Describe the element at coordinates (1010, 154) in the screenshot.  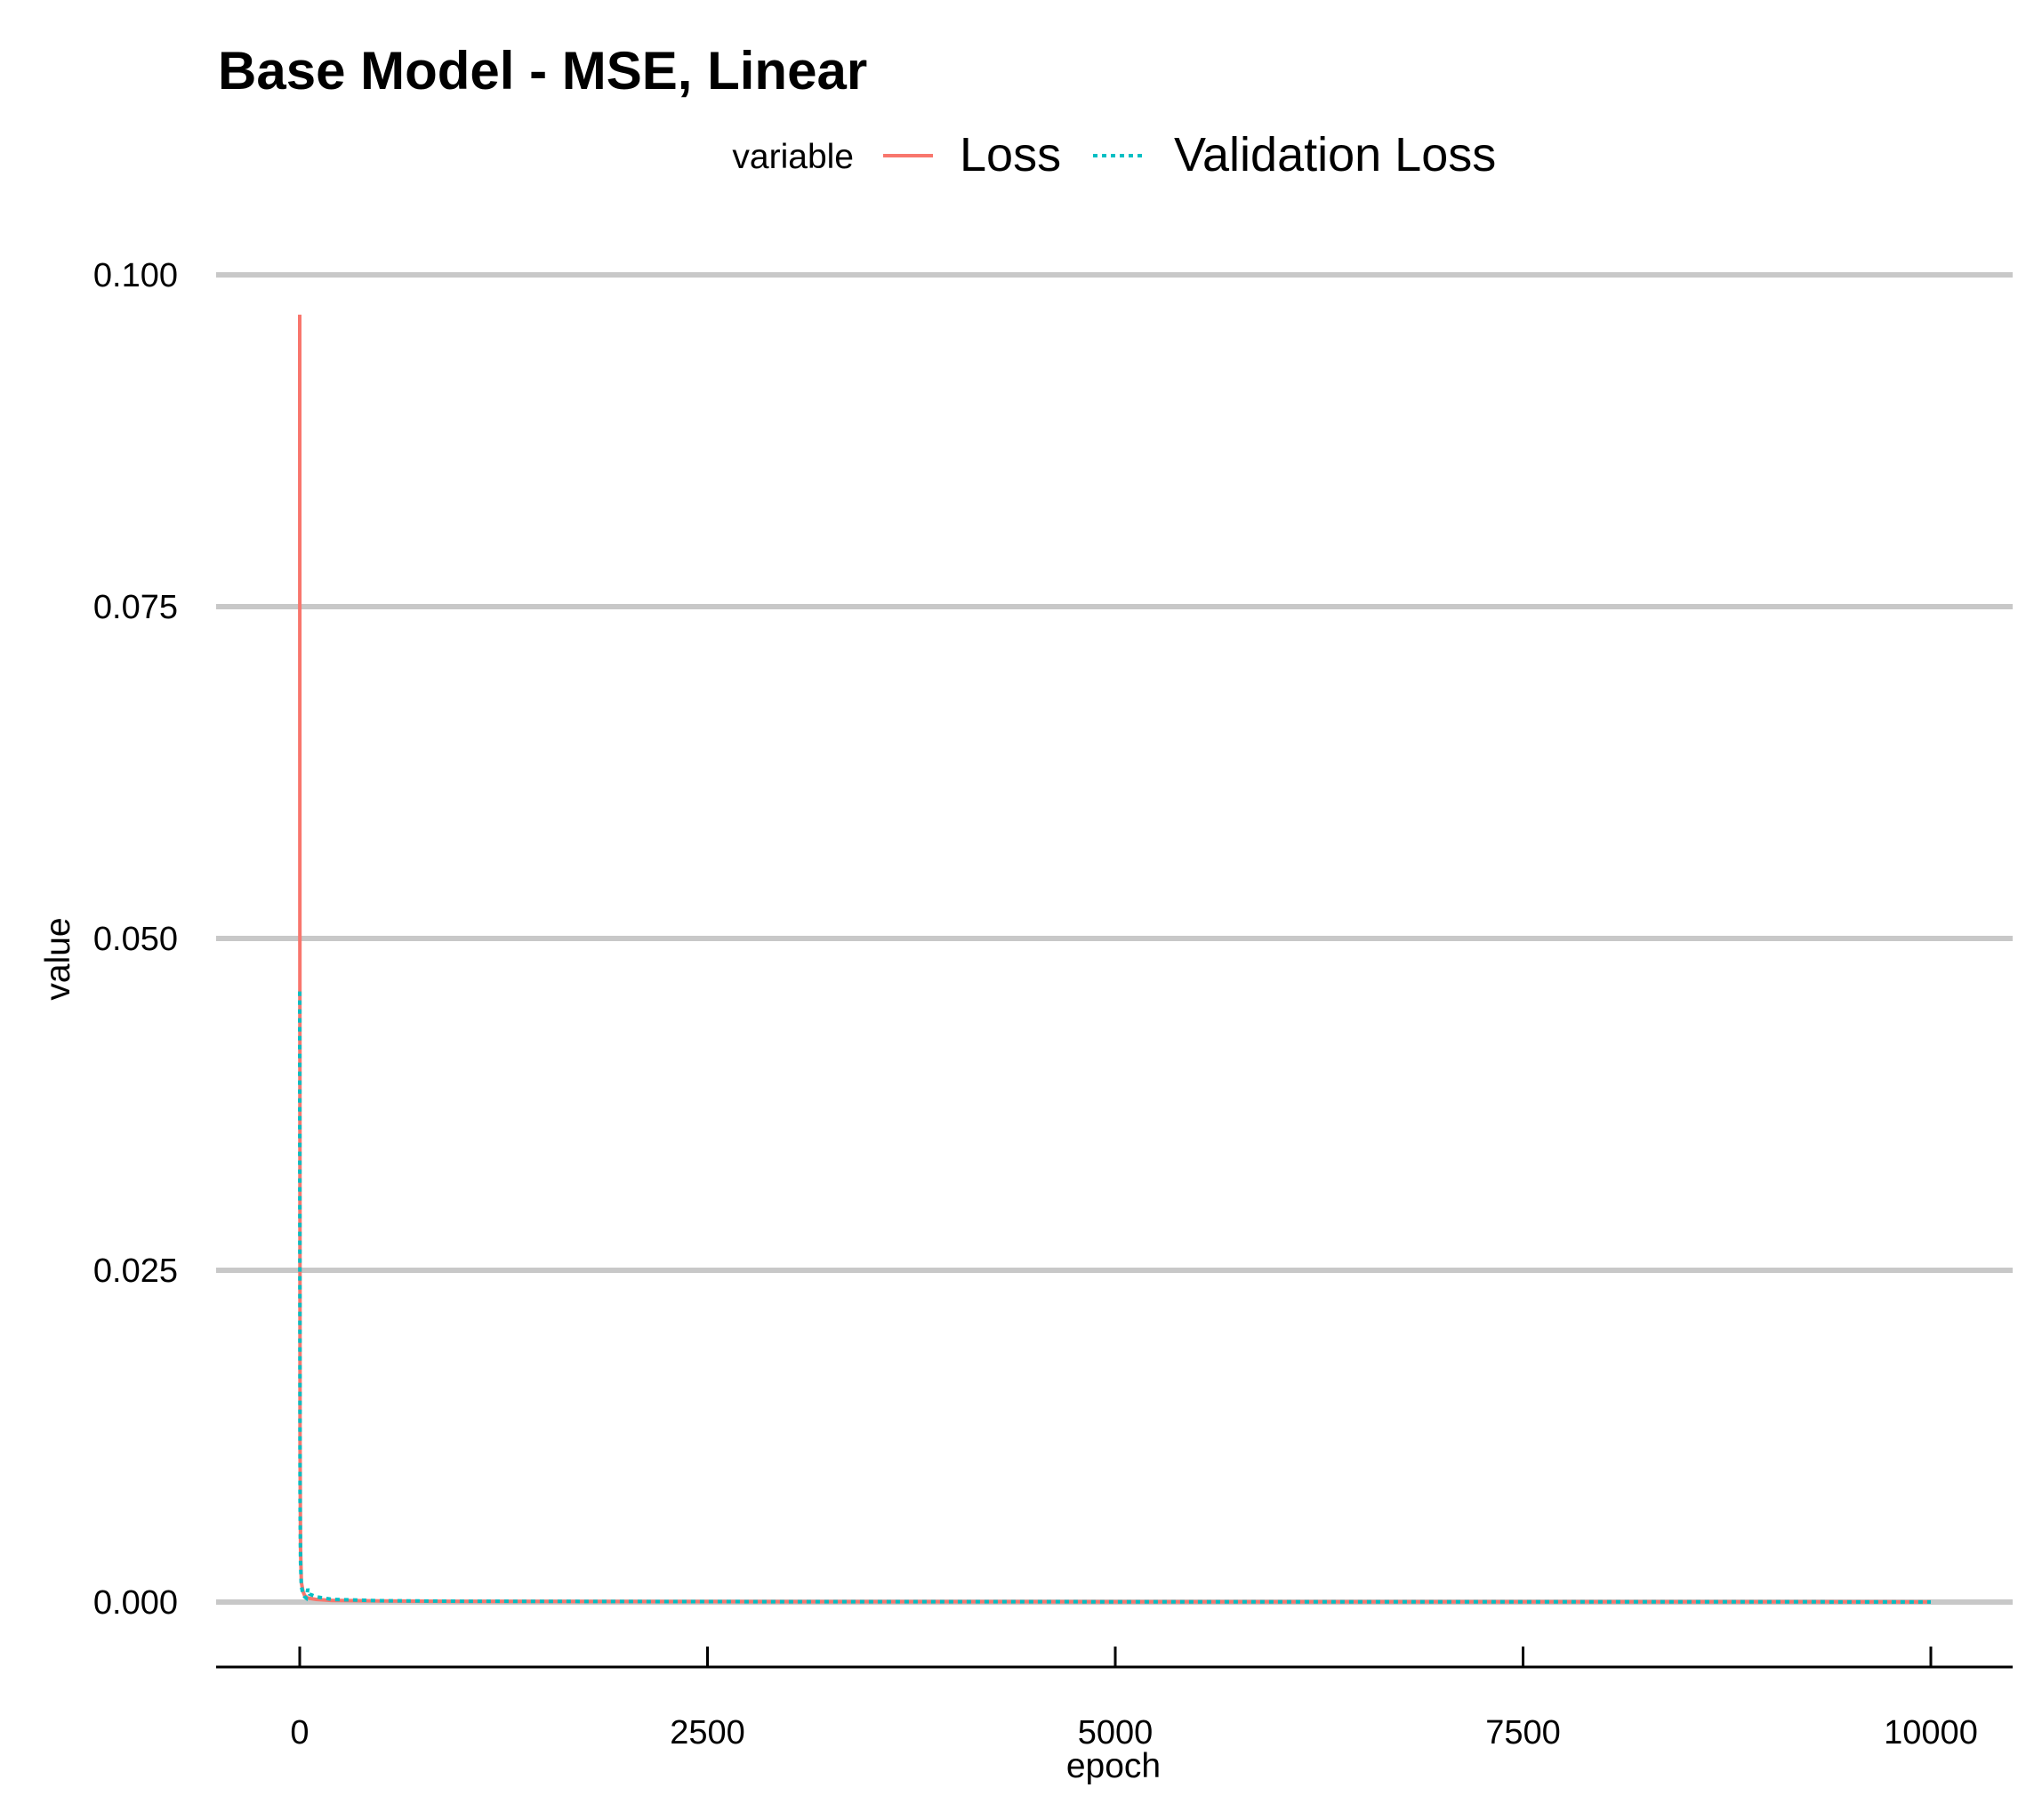
I see `legend-label-loss: Loss` at that location.